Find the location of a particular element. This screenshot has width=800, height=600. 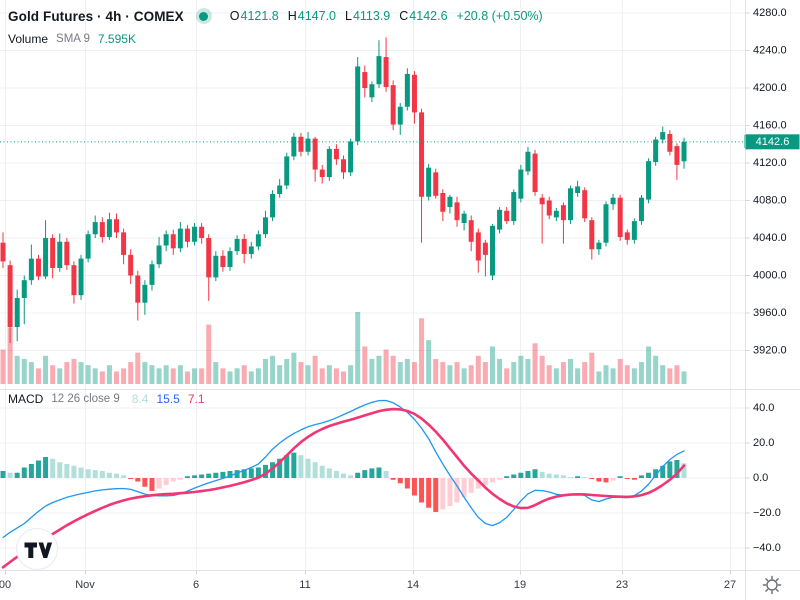

macd-legend-title: MACD is located at coordinates (26, 399).